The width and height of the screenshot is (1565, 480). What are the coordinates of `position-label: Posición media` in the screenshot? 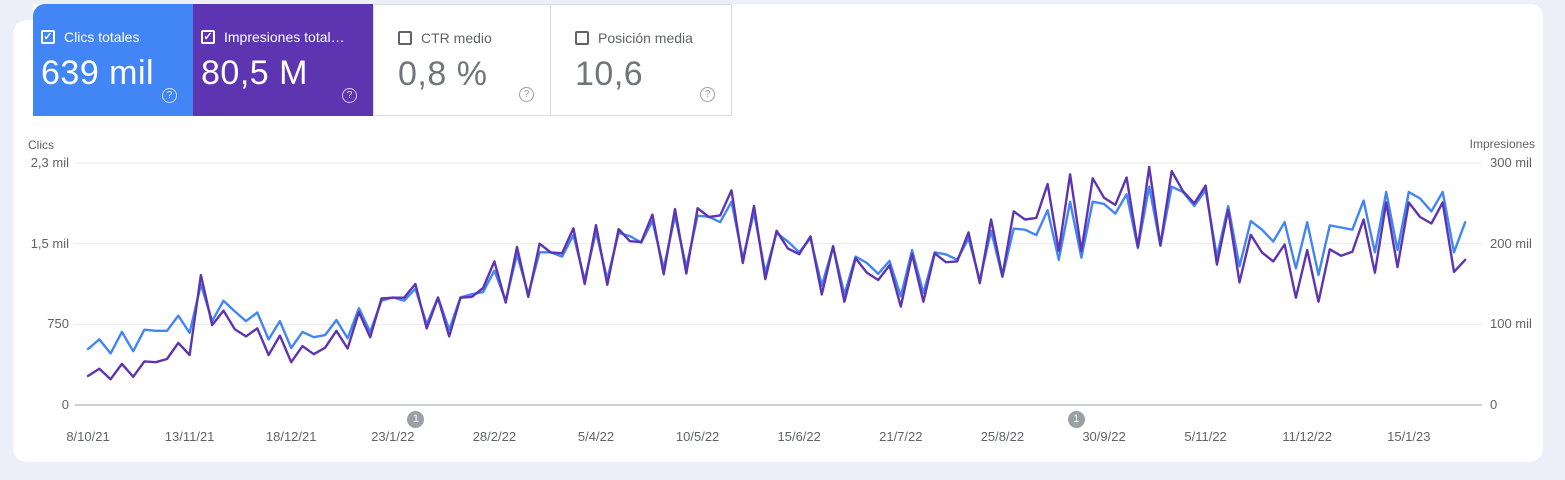 It's located at (645, 38).